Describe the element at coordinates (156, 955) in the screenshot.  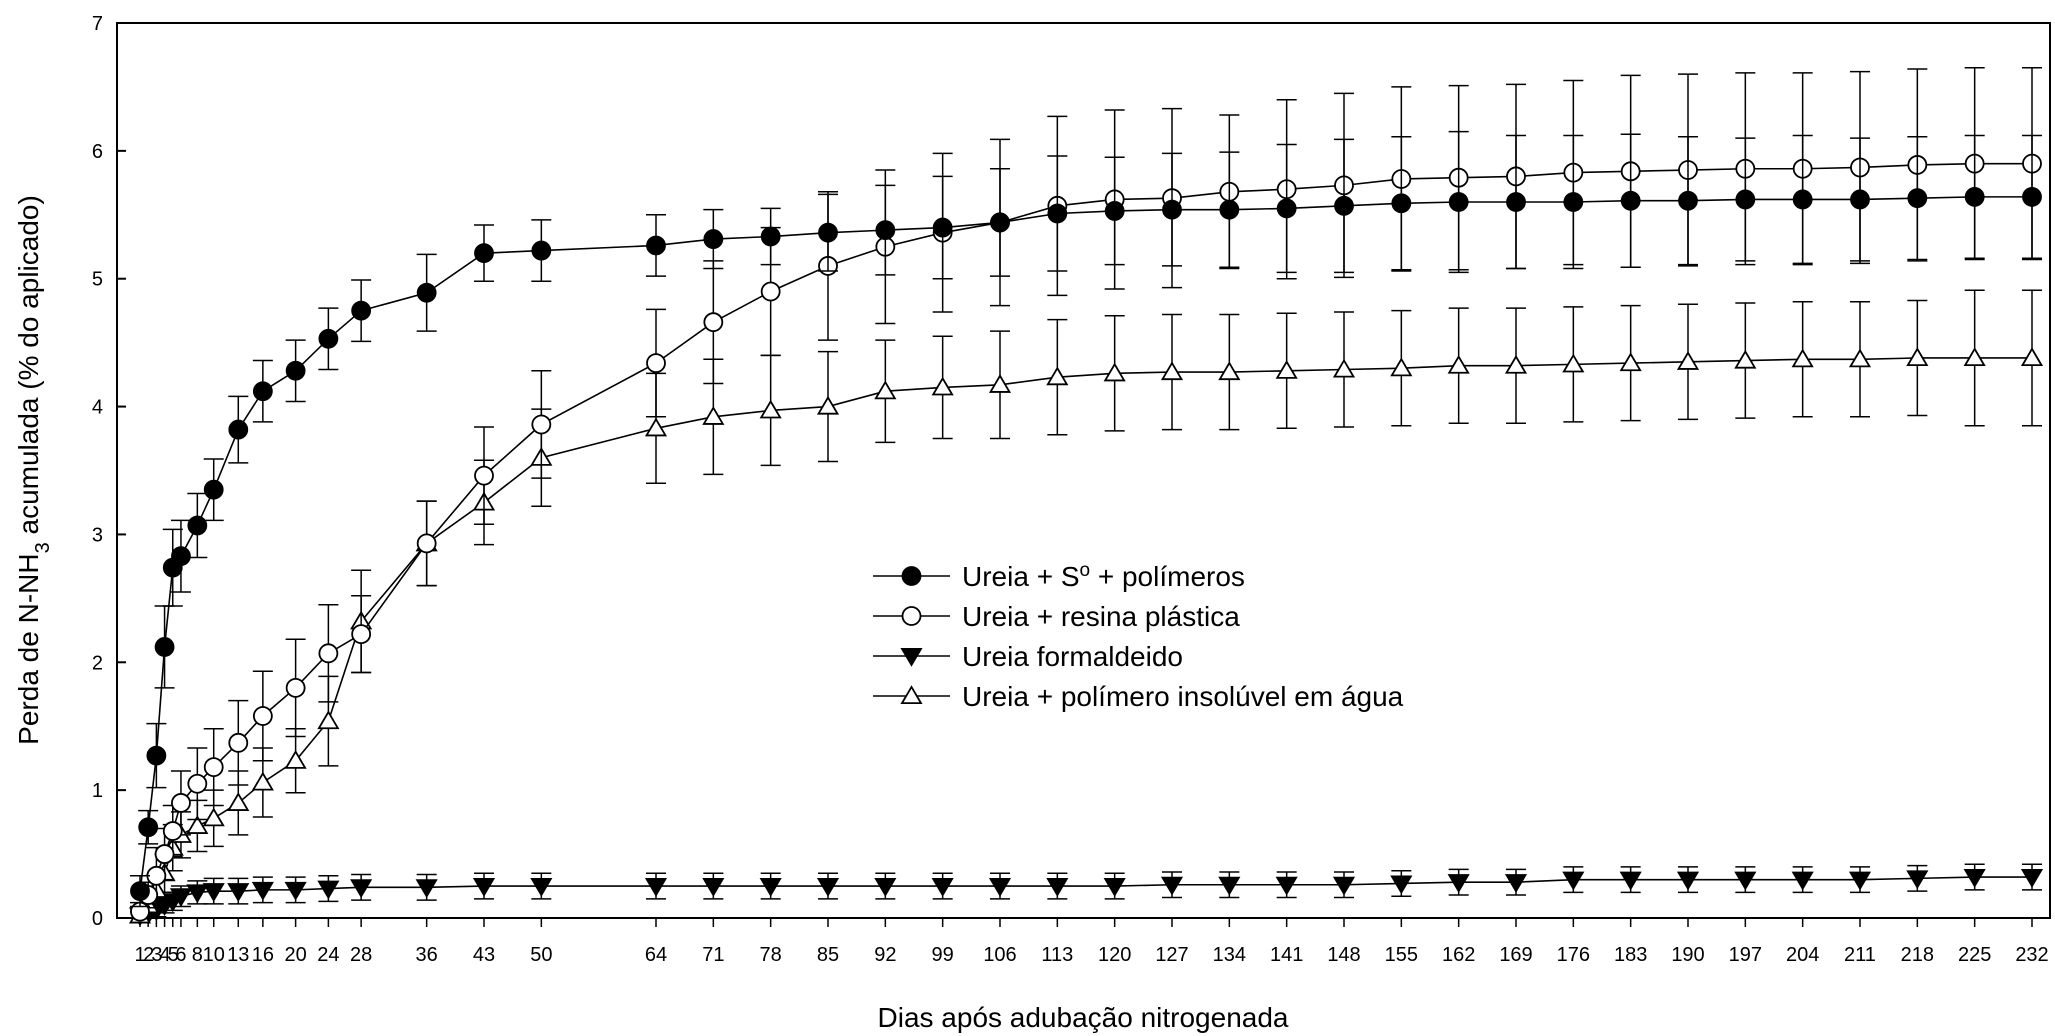
I see `x-tick-label: 3` at that location.